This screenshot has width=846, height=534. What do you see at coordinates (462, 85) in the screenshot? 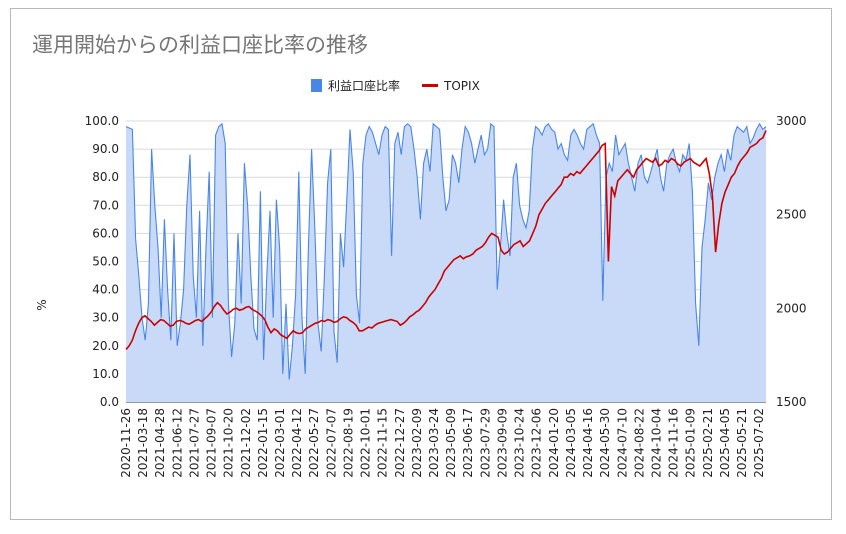
I see `legend-label-topix: TOPIX` at bounding box center [462, 85].